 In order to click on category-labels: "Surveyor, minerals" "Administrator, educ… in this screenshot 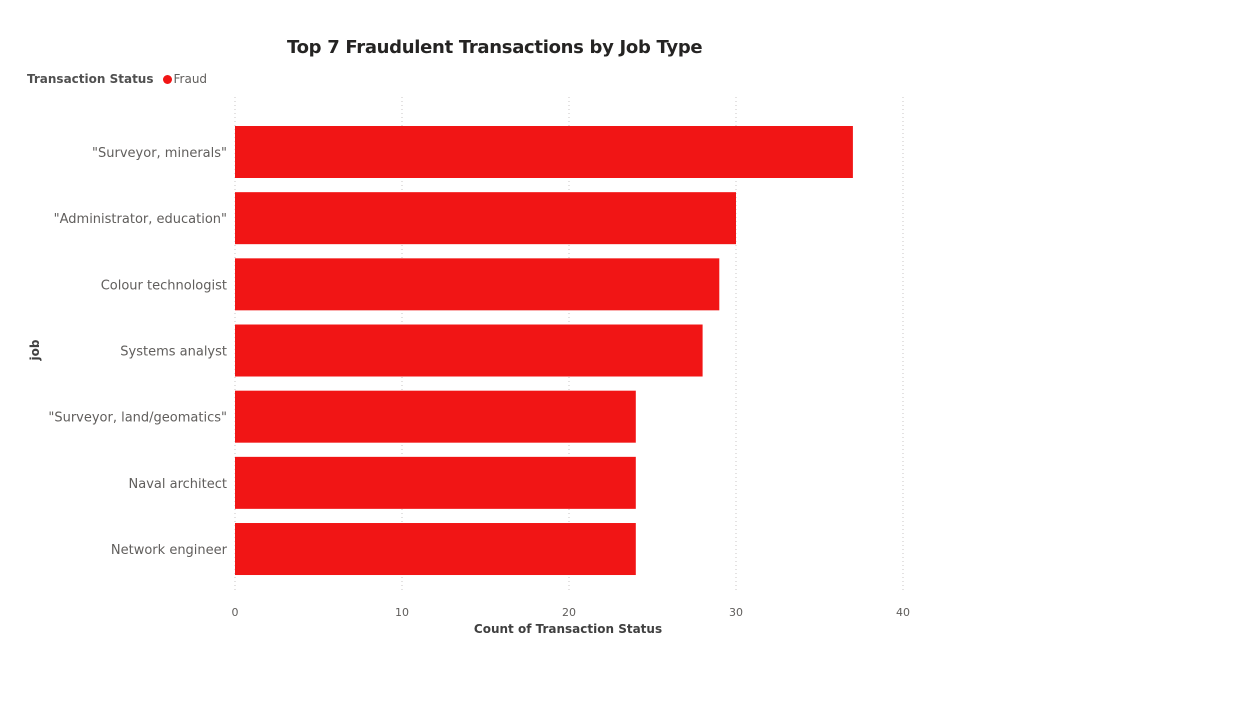, I will do `click(137, 352)`.